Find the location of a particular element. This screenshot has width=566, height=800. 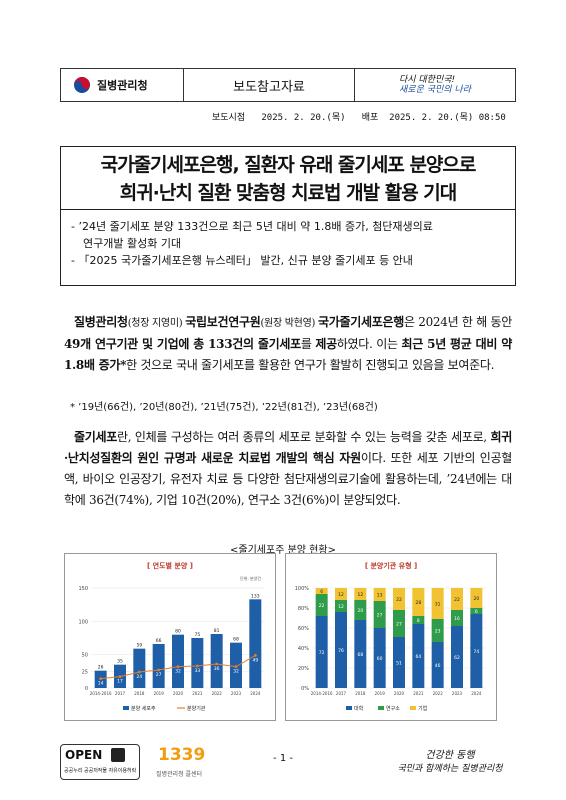

chart2-xtick: 2020 is located at coordinates (399, 693).